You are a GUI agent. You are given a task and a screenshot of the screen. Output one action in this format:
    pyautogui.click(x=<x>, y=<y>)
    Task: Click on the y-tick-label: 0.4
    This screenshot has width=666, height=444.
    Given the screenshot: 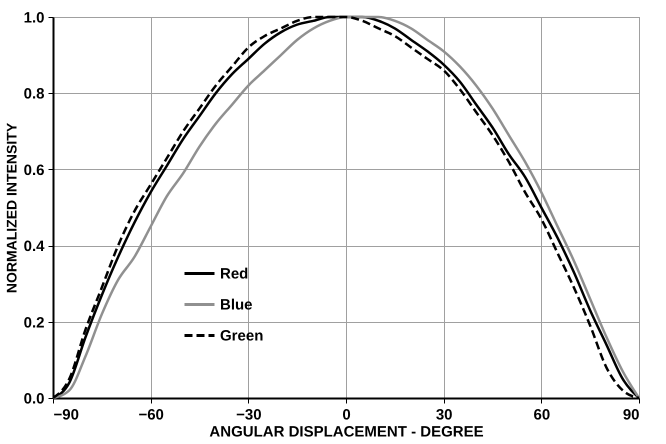 What is the action you would take?
    pyautogui.click(x=35, y=247)
    